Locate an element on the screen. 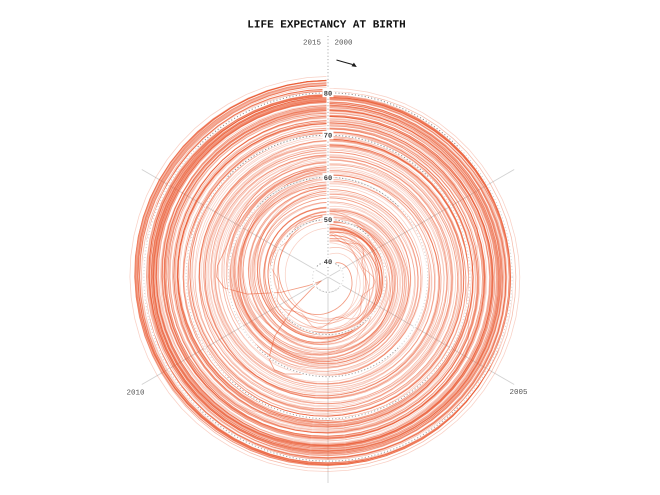 This screenshot has width=660, height=495. svg-text: 60 is located at coordinates (328, 179).